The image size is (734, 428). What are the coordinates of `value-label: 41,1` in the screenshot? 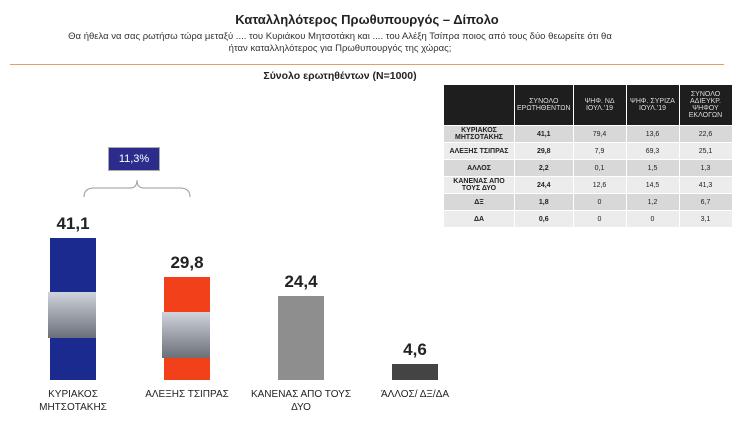 It's located at (73, 224).